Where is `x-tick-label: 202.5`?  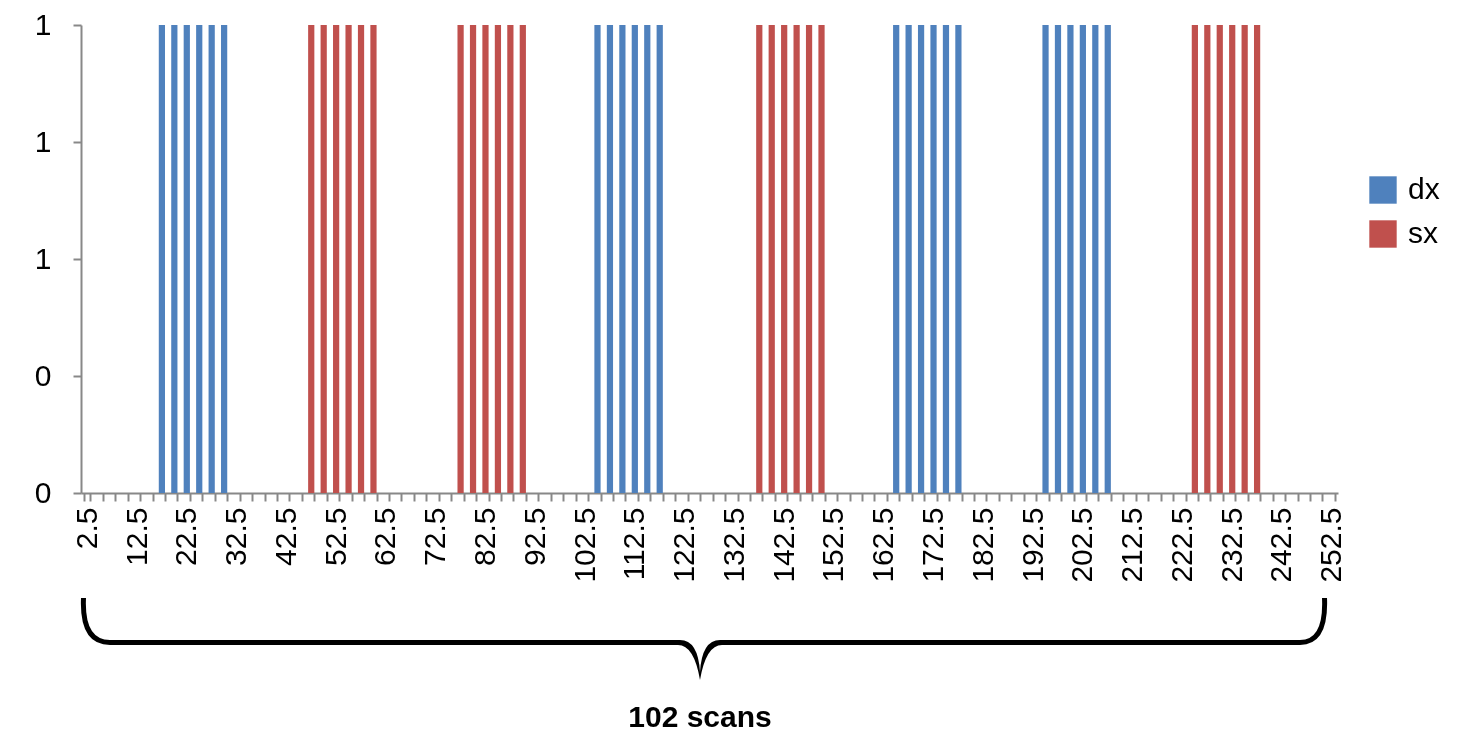
x-tick-label: 202.5 is located at coordinates (1082, 545).